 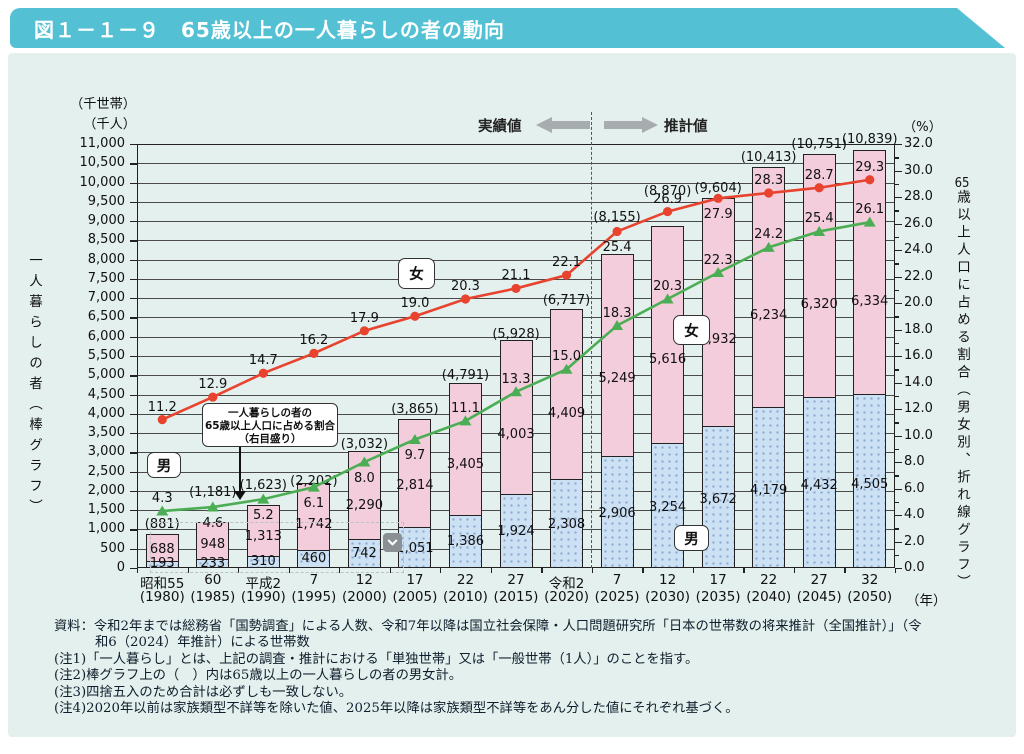 What do you see at coordinates (668, 199) in the screenshot?
I see `female-pct-label: 26.9` at bounding box center [668, 199].